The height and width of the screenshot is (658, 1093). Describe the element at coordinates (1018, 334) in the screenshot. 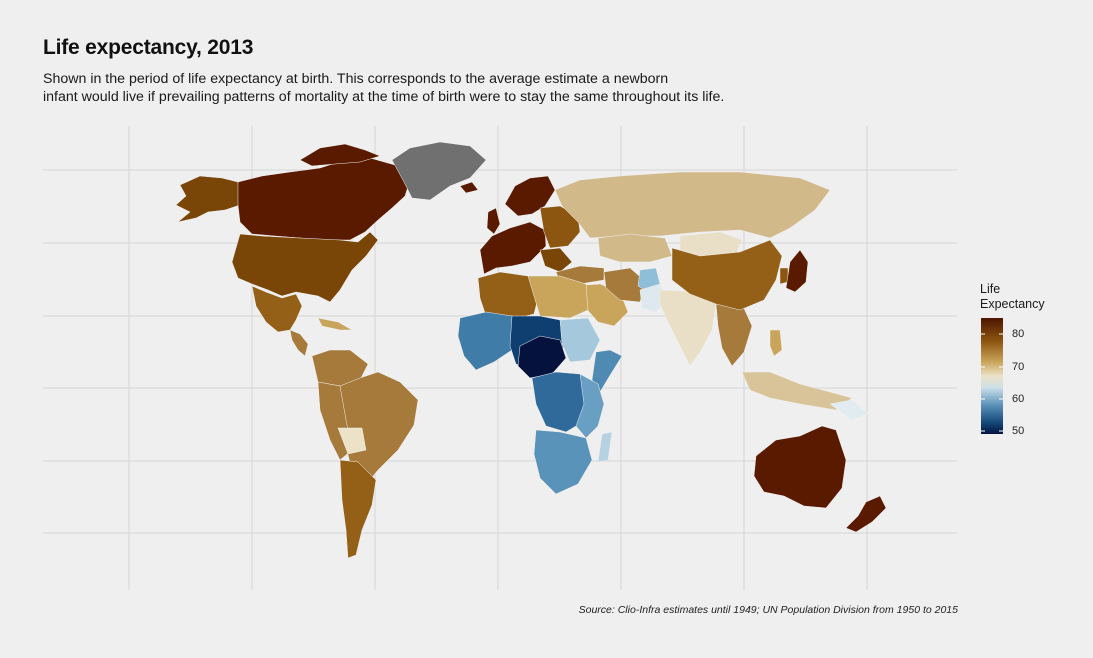

I see `legend-label-80: 80` at that location.